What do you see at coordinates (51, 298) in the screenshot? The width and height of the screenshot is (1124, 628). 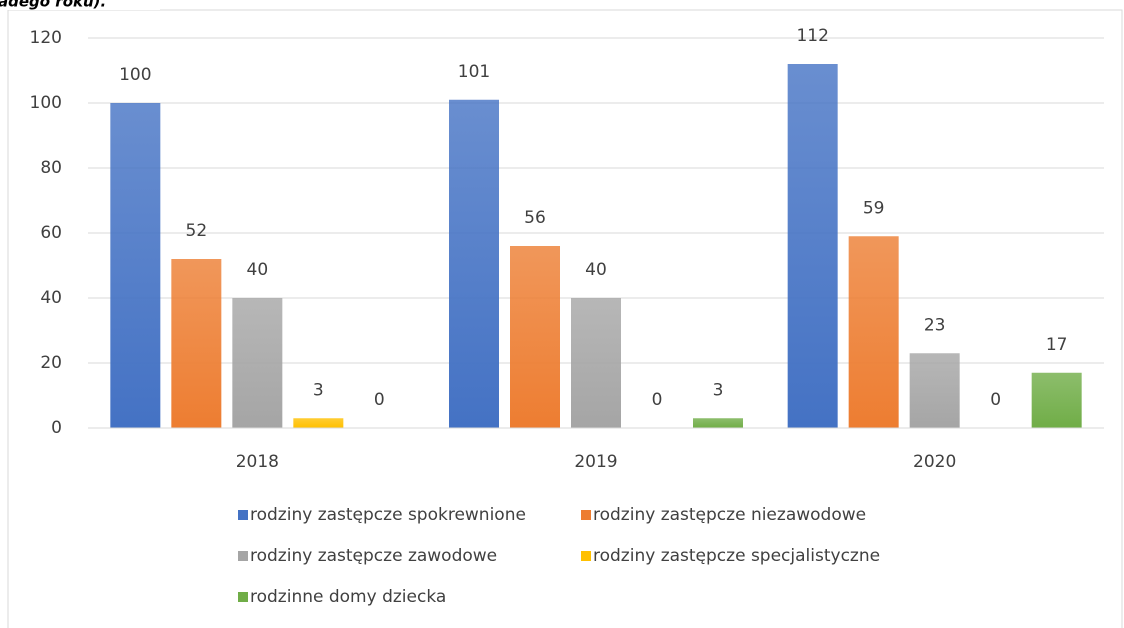 I see `y-tick-label: 40` at bounding box center [51, 298].